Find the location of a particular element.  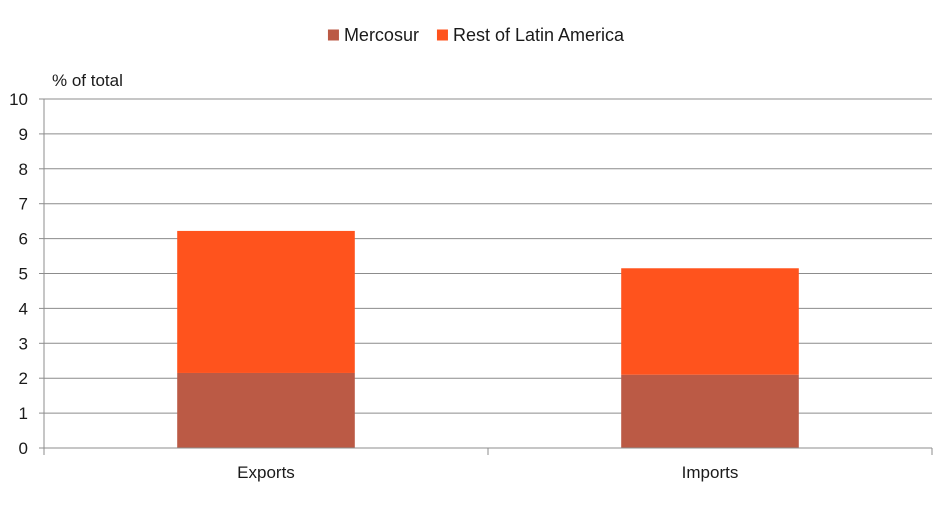

y-tick-label: 8 is located at coordinates (23, 169).